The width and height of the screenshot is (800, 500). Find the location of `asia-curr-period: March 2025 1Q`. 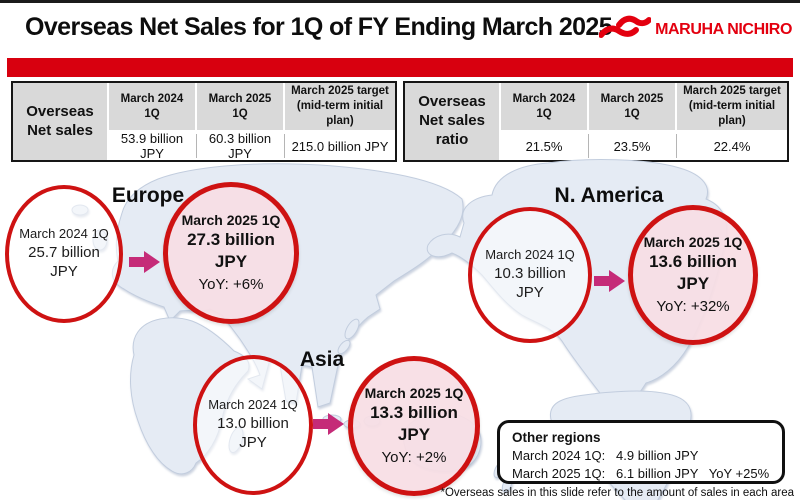

asia-curr-period: March 2025 1Q is located at coordinates (414, 393).